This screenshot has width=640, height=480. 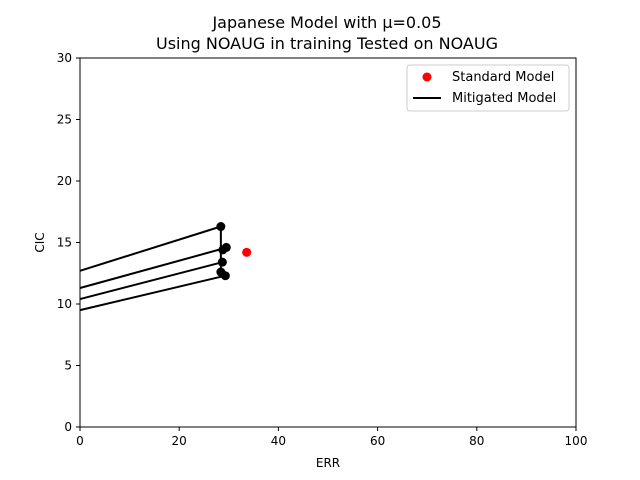 I want to click on x-tick-label: 0, so click(x=80, y=441).